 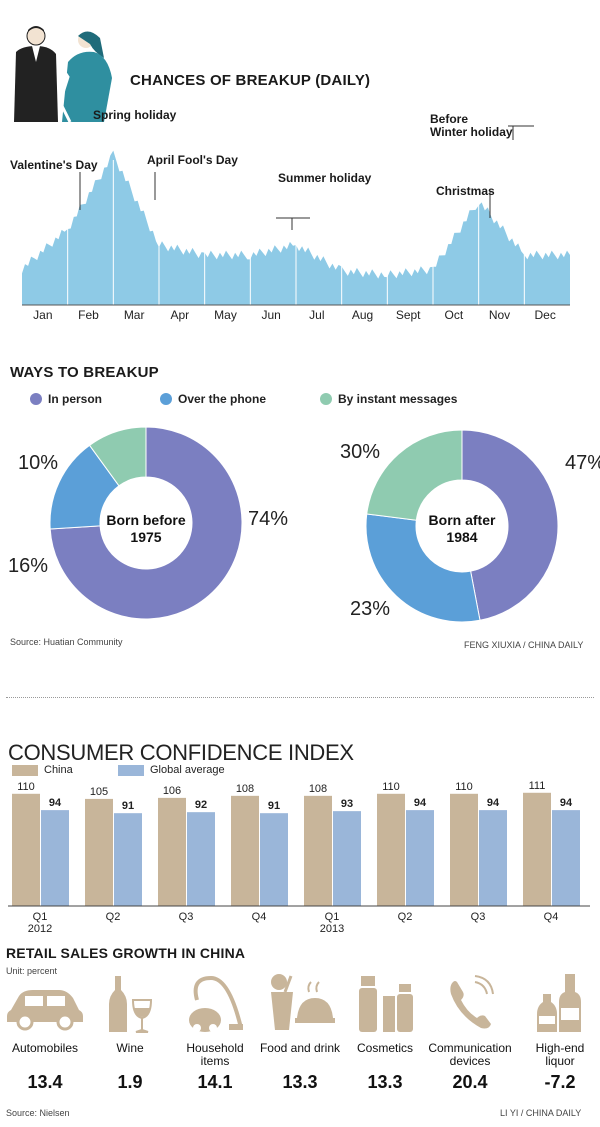 I want to click on donut-before, so click(x=146, y=523).